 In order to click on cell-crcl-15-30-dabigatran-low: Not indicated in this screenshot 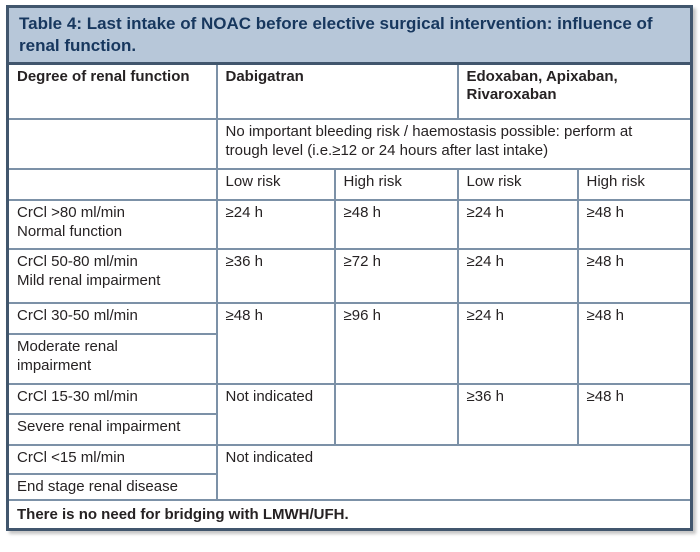, I will do `click(275, 415)`.